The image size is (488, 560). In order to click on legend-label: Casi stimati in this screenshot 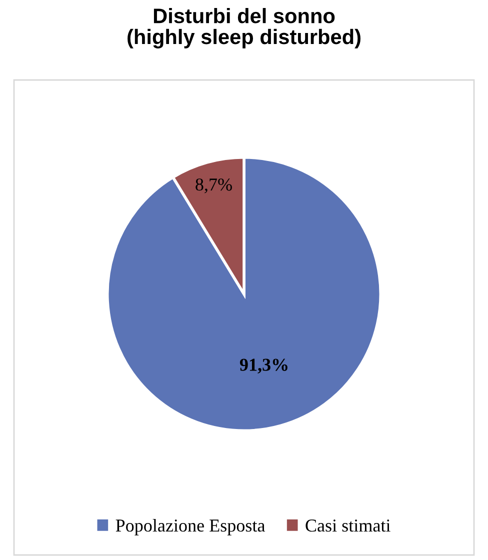, I will do `click(348, 526)`.